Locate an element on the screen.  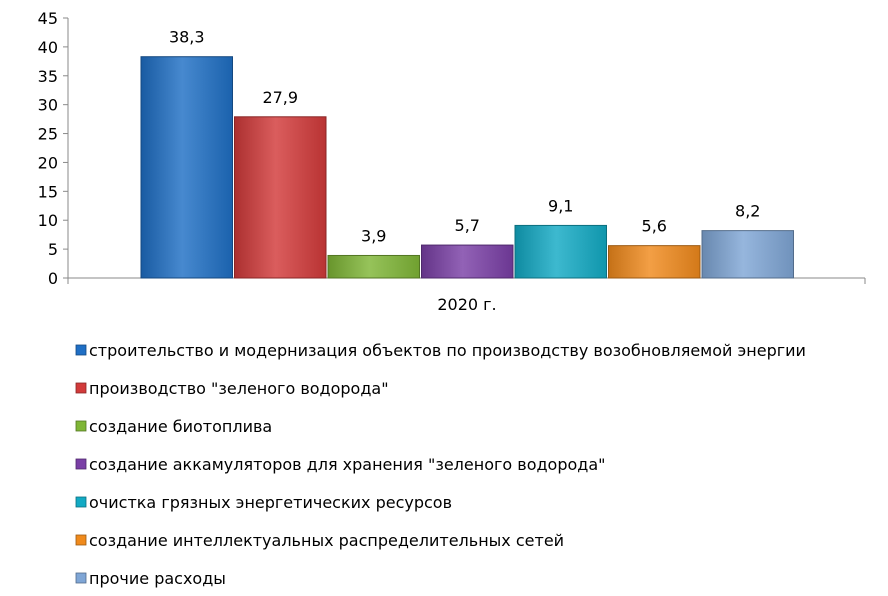
data-label: 5,6 is located at coordinates (654, 226).